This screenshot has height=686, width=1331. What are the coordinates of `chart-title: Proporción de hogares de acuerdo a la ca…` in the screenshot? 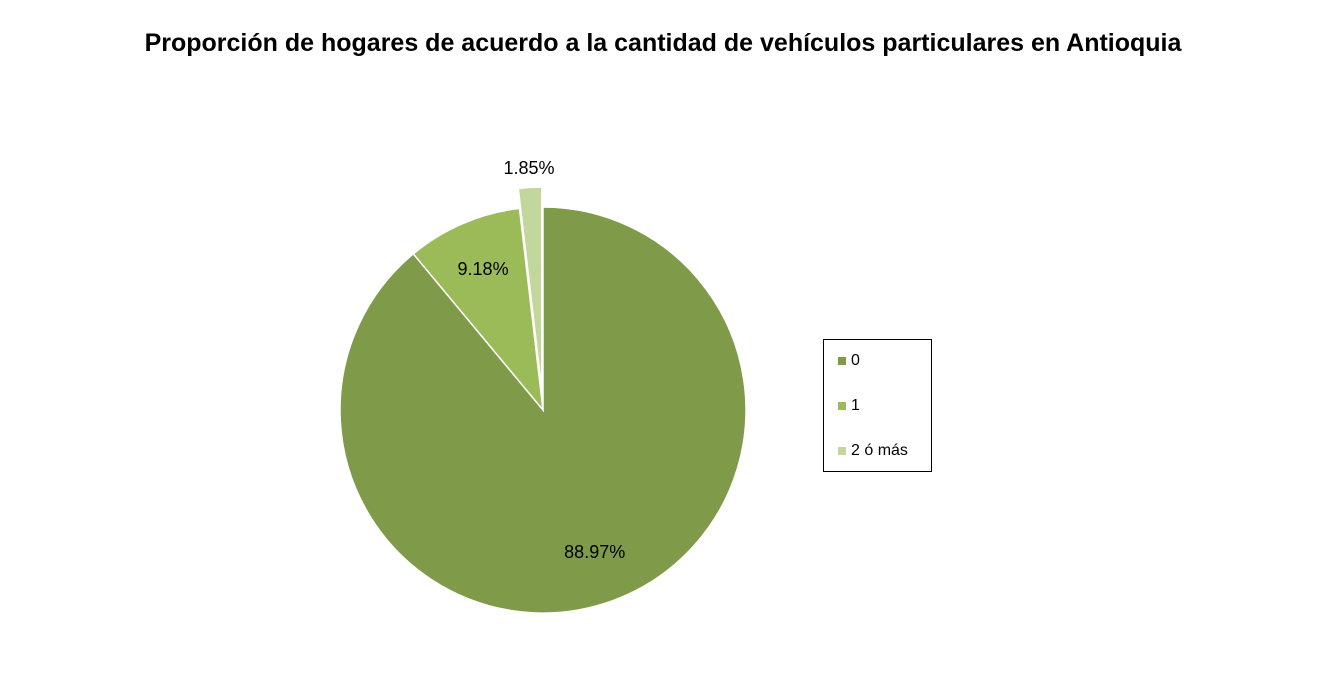 It's located at (663, 43).